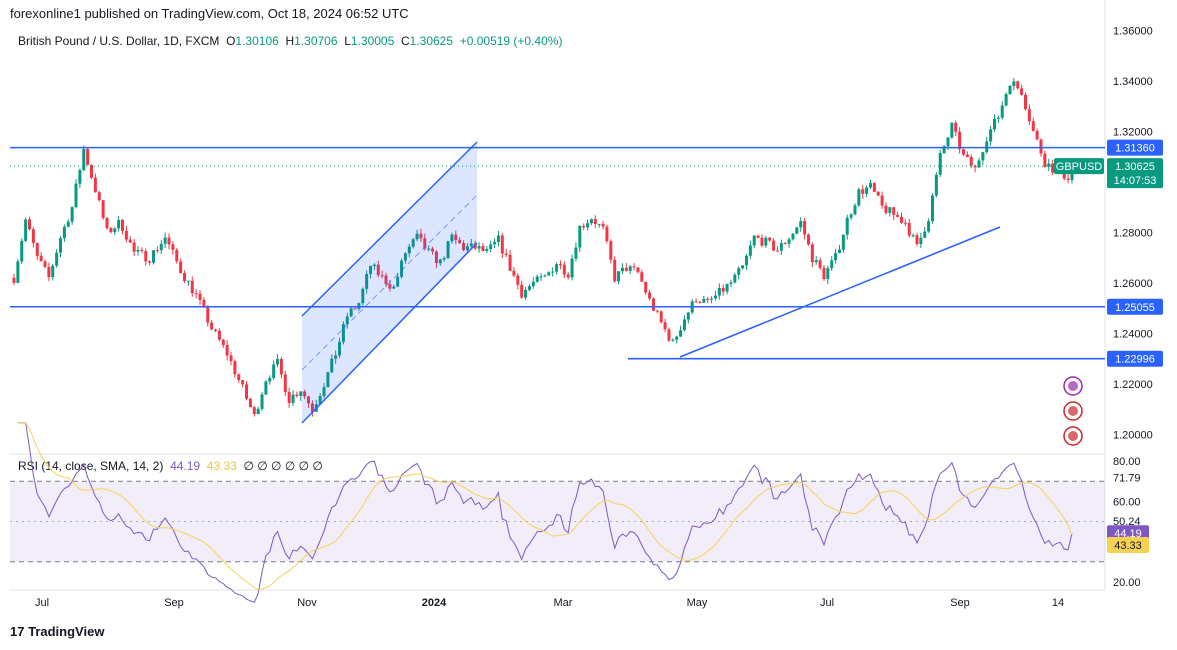 The width and height of the screenshot is (1177, 650). What do you see at coordinates (431, 41) in the screenshot?
I see `close-value: 1.30625` at bounding box center [431, 41].